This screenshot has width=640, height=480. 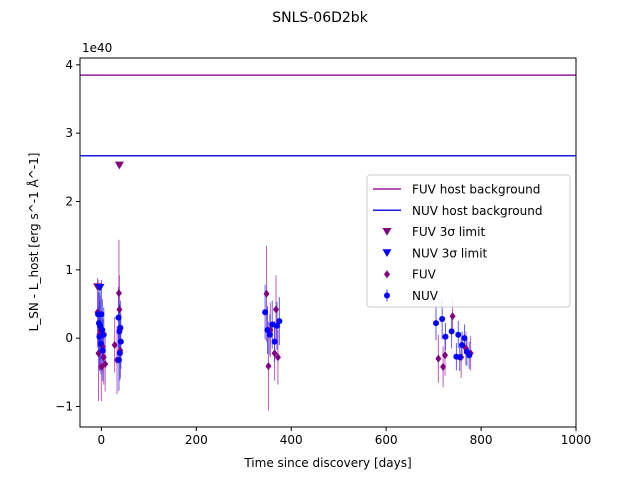 What do you see at coordinates (69, 133) in the screenshot?
I see `y-tick-label: 3` at bounding box center [69, 133].